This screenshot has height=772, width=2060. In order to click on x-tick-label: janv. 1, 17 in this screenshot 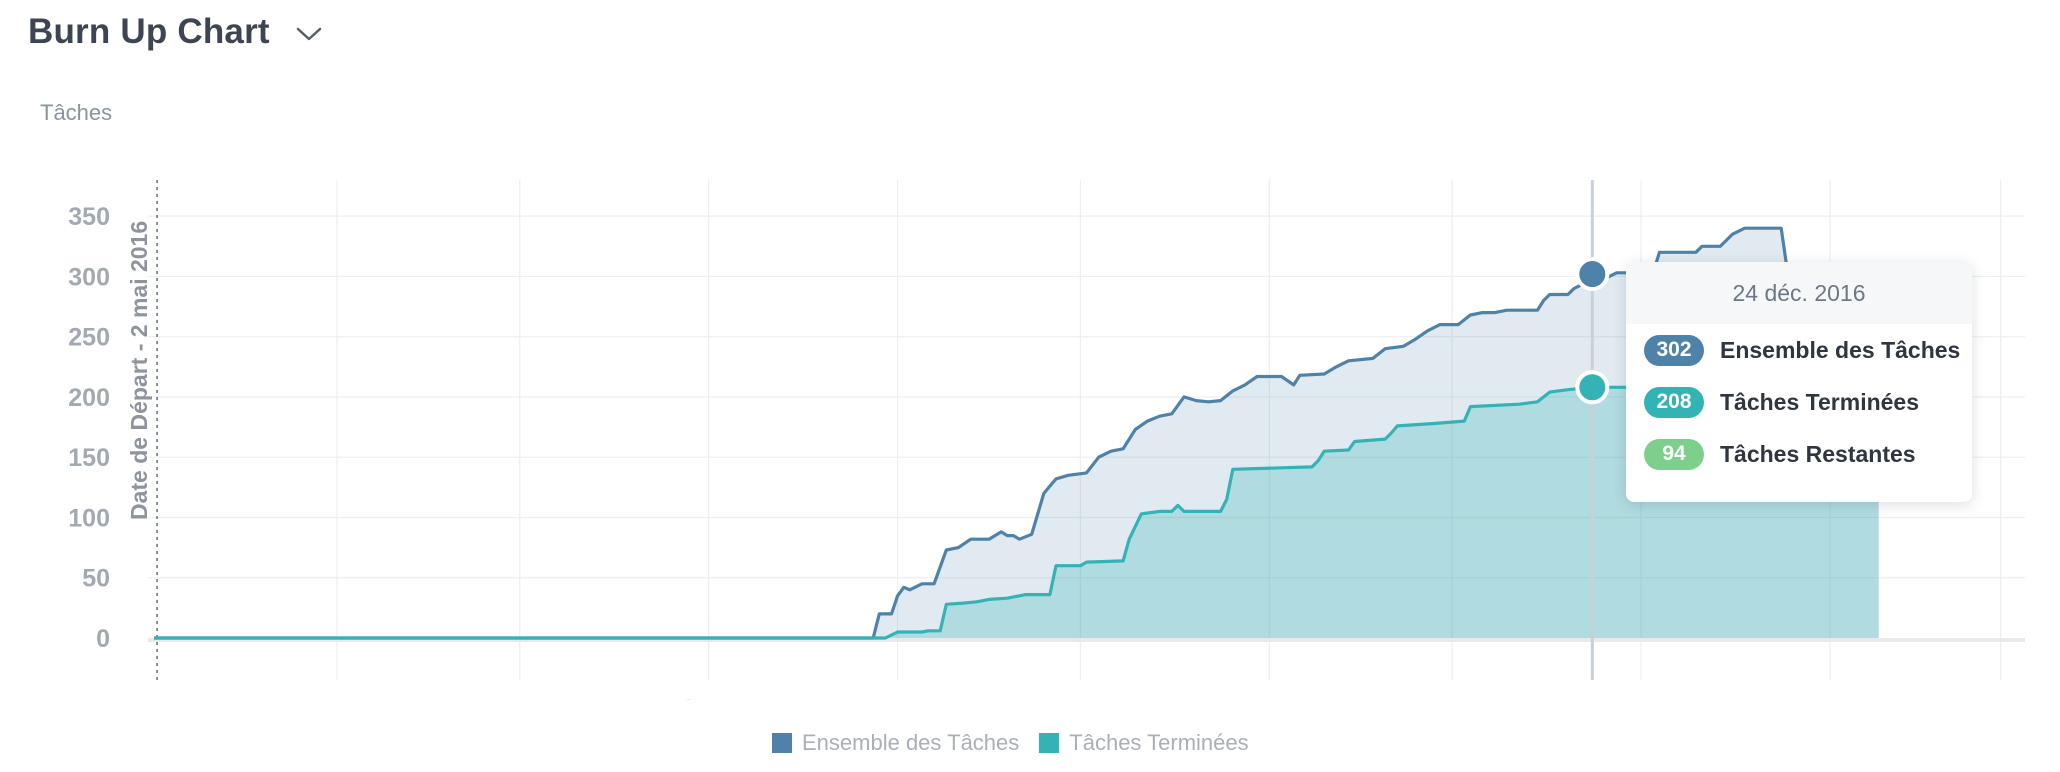, I will do `click(1641, 698)`.